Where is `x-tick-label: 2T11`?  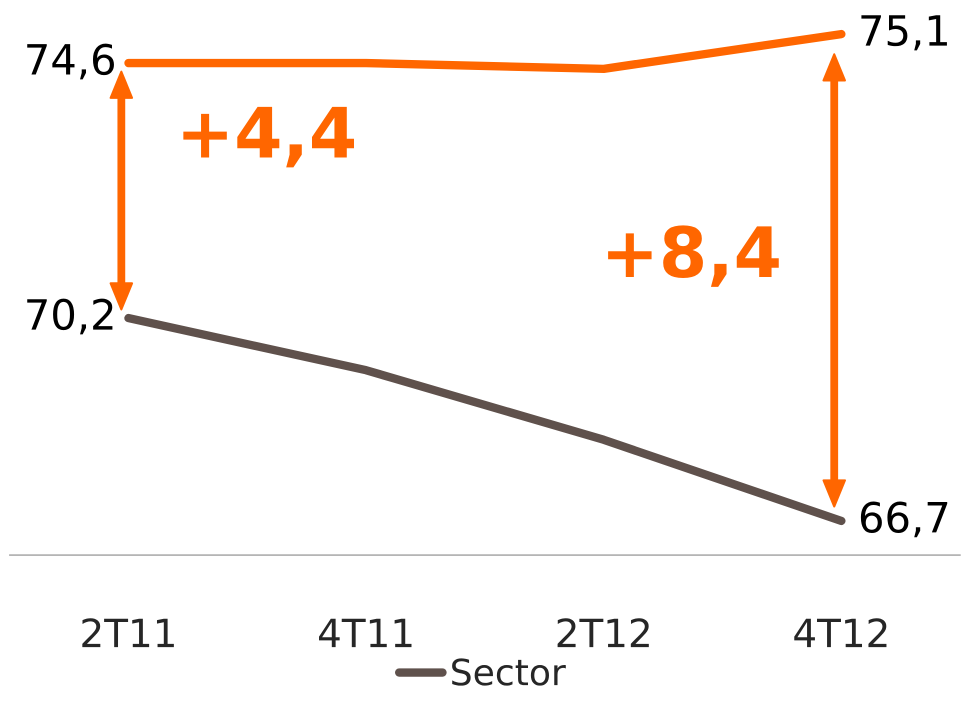
x-tick-label: 2T11 is located at coordinates (128, 633).